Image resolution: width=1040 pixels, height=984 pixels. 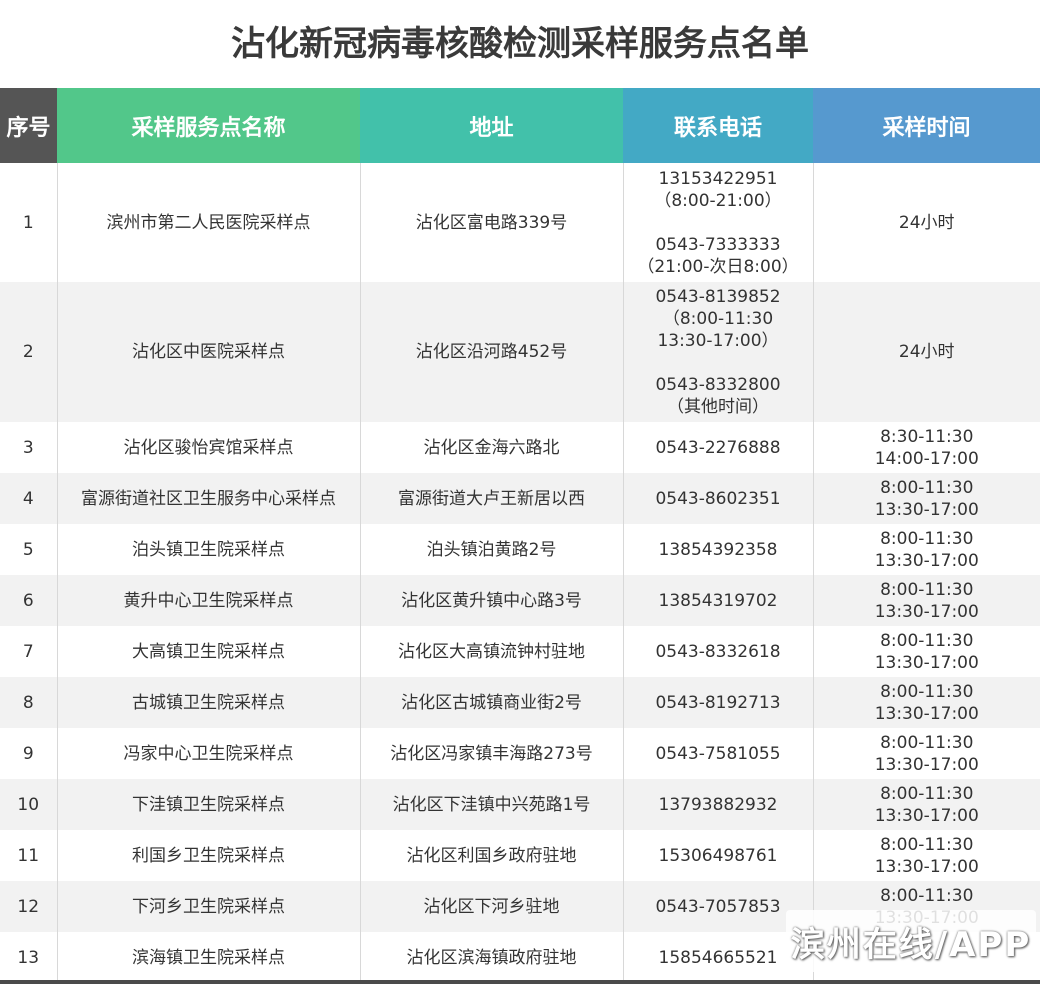 What do you see at coordinates (717, 702) in the screenshot?
I see `cell-phone: 0543-8192713` at bounding box center [717, 702].